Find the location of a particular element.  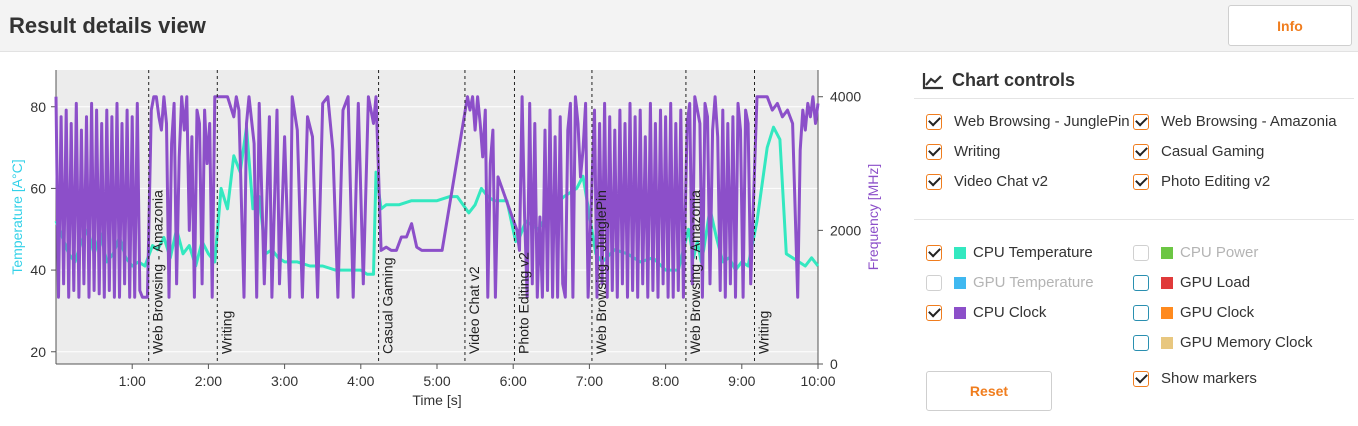

chart-icon is located at coordinates (932, 80).